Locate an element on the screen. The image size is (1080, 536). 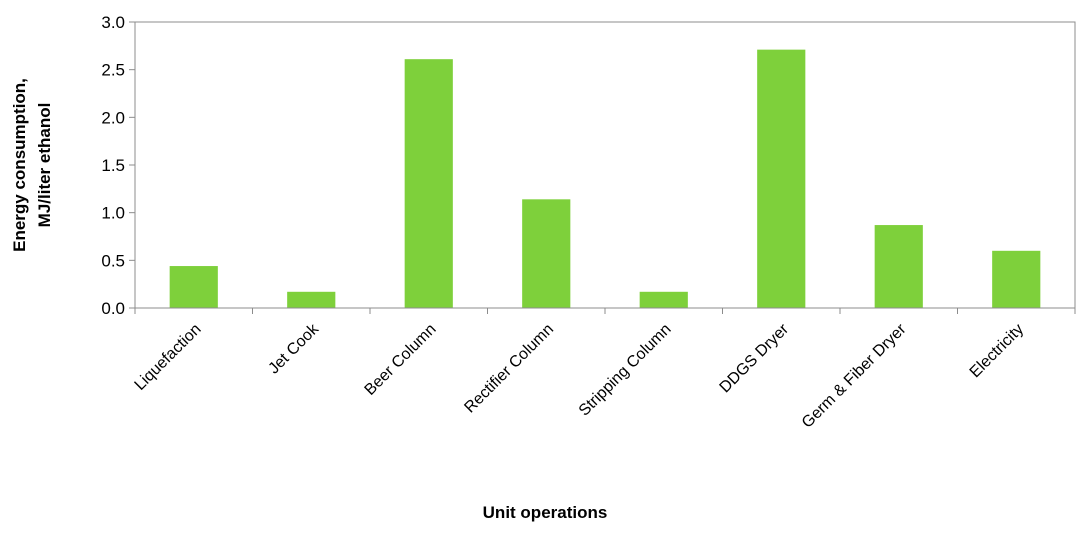
y-axis-ticks: 0.0 0.5 1.0 1.5 2.0 2.5 3.0 is located at coordinates (118, 165).